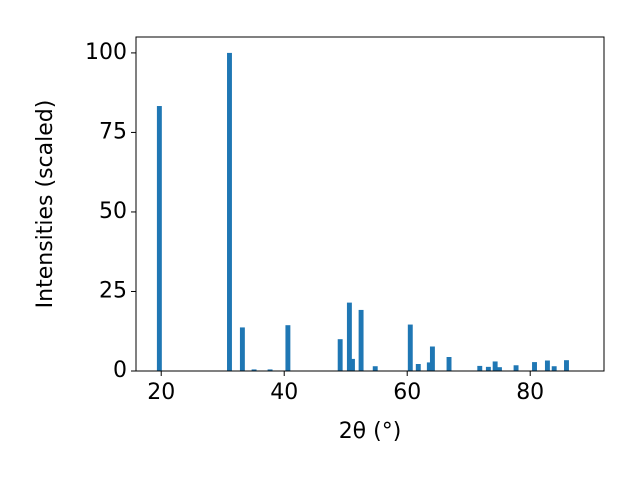  What do you see at coordinates (530, 392) in the screenshot?
I see `x-tick-label: 80` at bounding box center [530, 392].